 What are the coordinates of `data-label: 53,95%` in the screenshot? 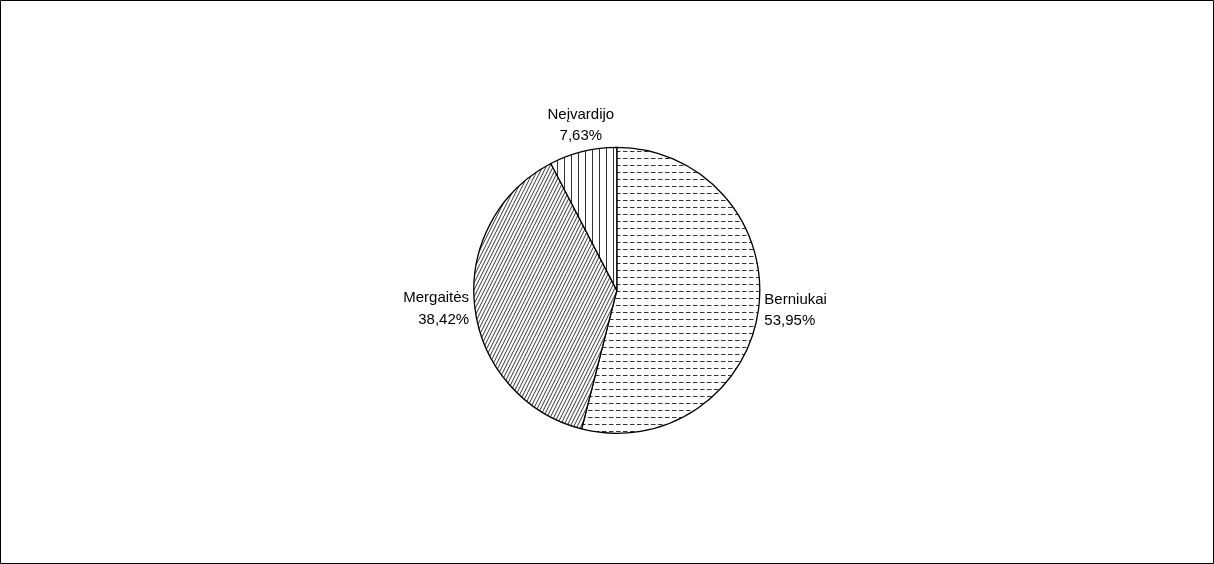 It's located at (790, 319).